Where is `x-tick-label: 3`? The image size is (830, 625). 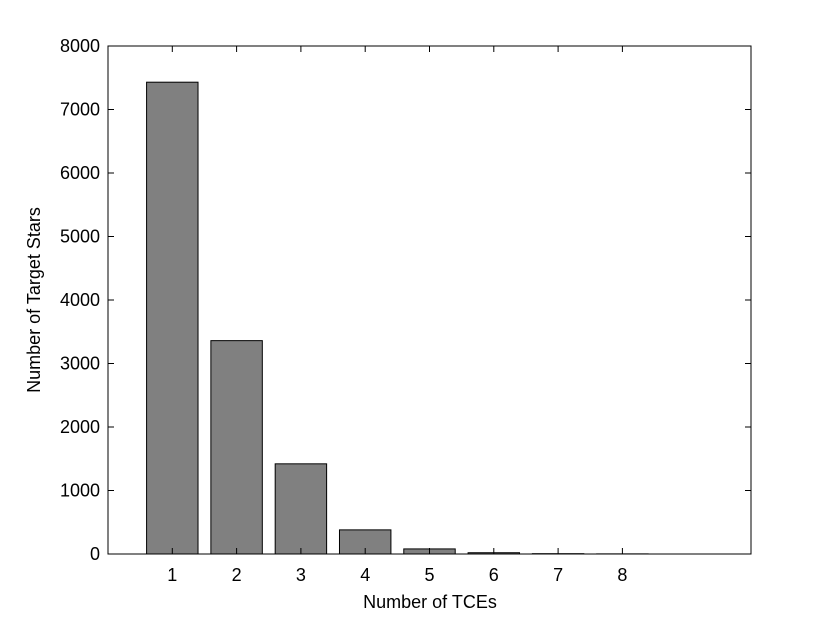 x-tick-label: 3 is located at coordinates (301, 575).